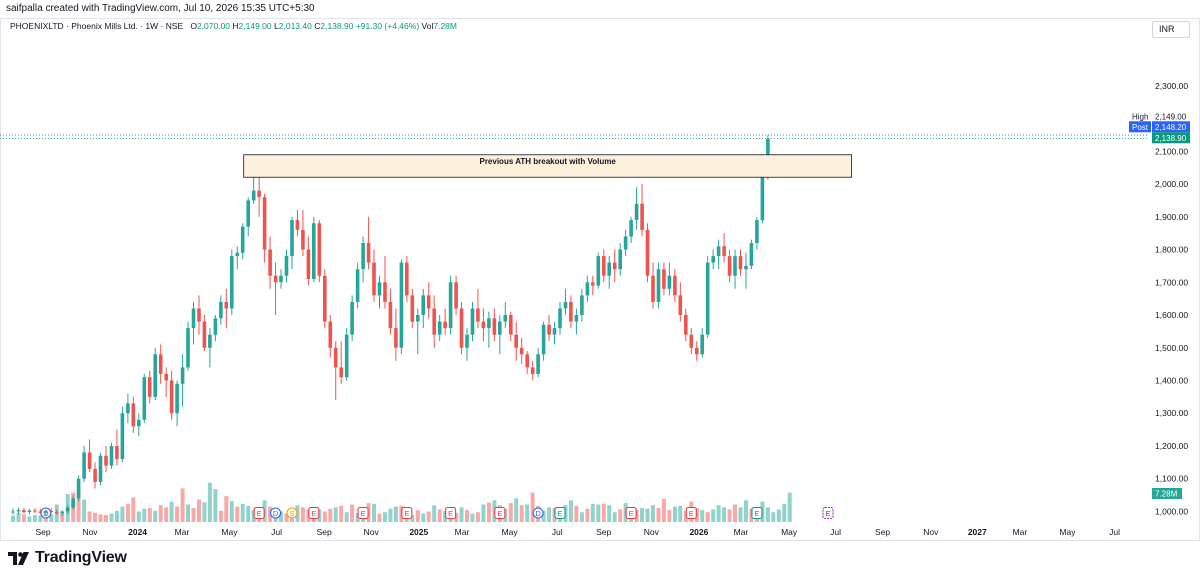 This screenshot has height=579, width=1200. I want to click on price-tick-label: 1,800.00, so click(1171, 250).